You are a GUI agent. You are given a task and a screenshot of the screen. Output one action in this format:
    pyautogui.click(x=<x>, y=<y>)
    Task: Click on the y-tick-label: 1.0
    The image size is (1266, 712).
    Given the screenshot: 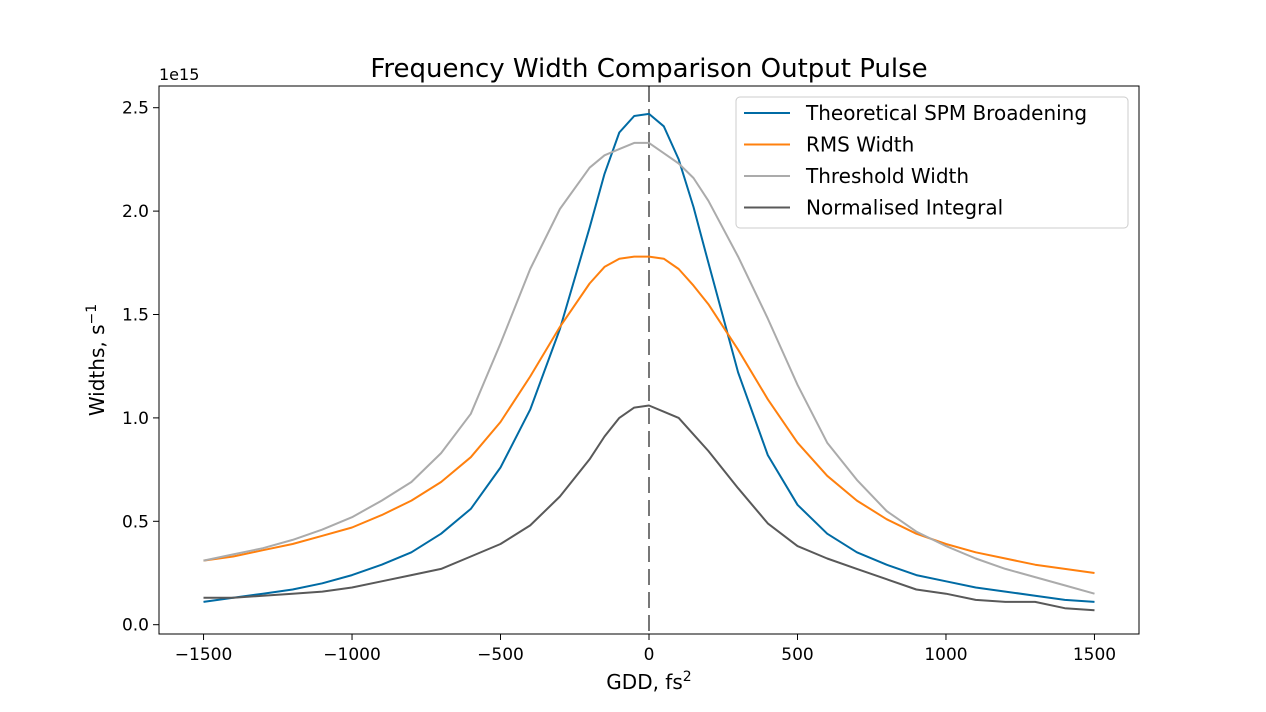 What is the action you would take?
    pyautogui.click(x=135, y=419)
    